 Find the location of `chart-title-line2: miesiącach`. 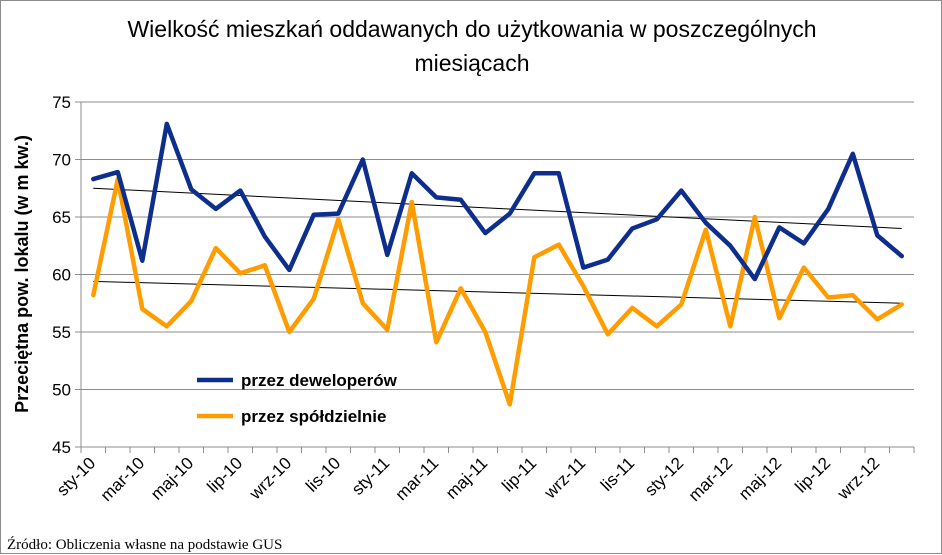

chart-title-line2: miesiącach is located at coordinates (471, 63).